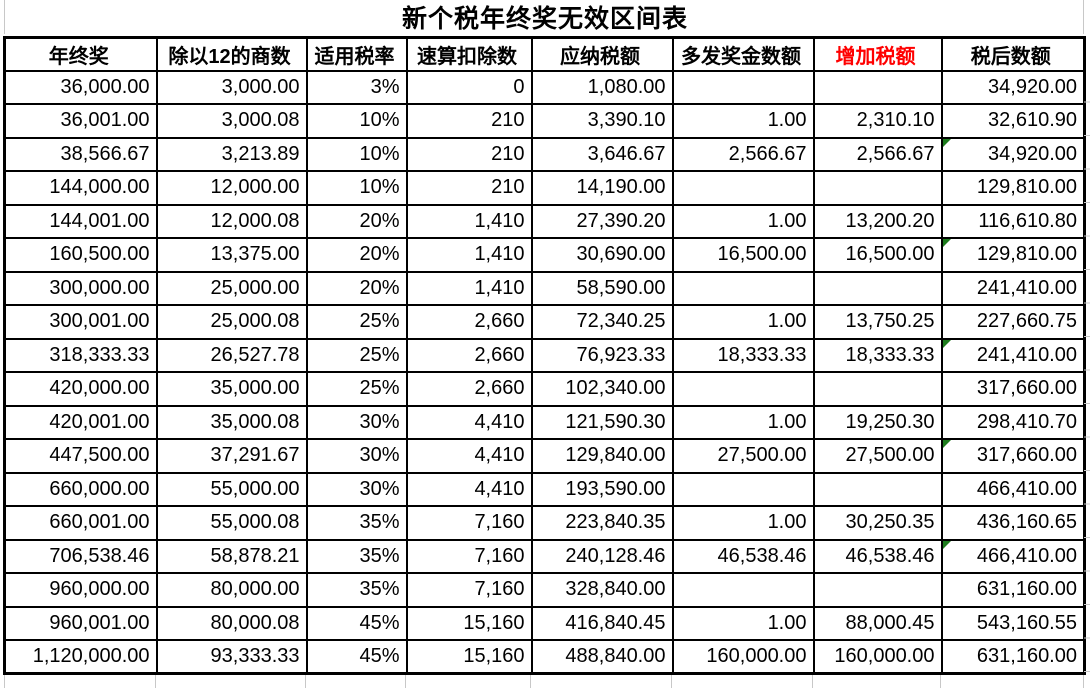 The width and height of the screenshot is (1090, 688). I want to click on cell-tax_payable: 488,840.00, so click(602, 657).